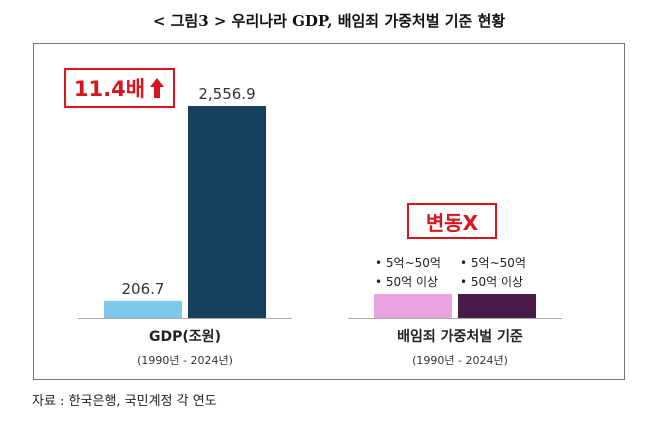 The width and height of the screenshot is (658, 424). What do you see at coordinates (226, 94) in the screenshot?
I see `bar-value-label: 2,556.9` at bounding box center [226, 94].